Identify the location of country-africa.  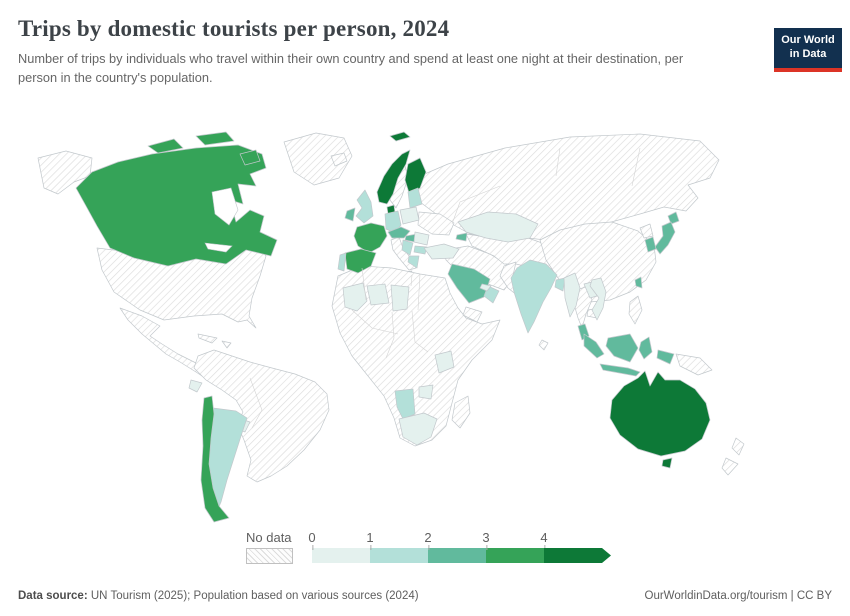
(416, 356).